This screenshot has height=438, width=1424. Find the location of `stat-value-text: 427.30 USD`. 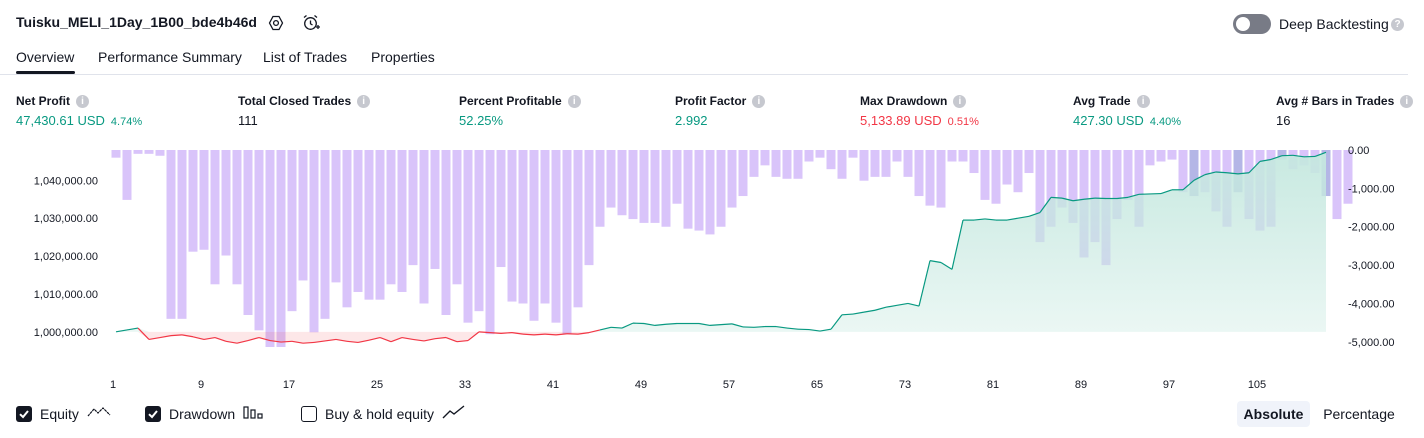

stat-value-text: 427.30 USD is located at coordinates (1108, 120).